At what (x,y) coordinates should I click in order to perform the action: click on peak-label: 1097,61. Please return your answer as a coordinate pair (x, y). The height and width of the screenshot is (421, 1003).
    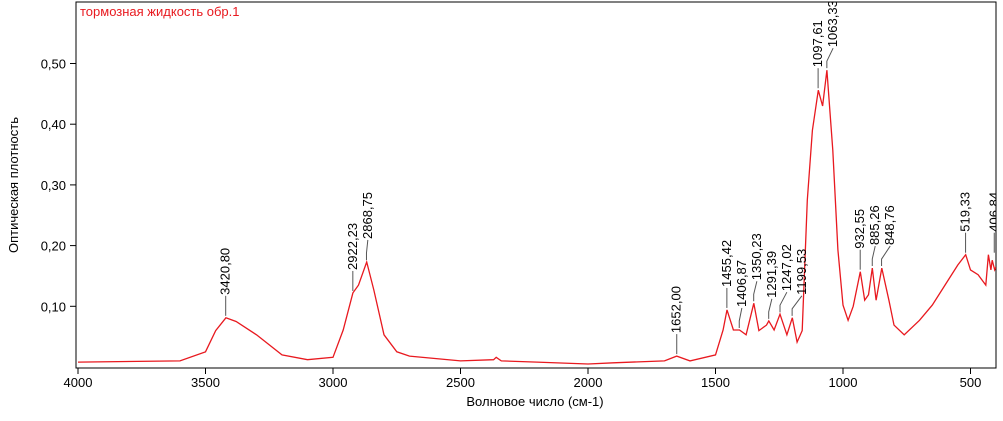
    Looking at the image, I should click on (817, 43).